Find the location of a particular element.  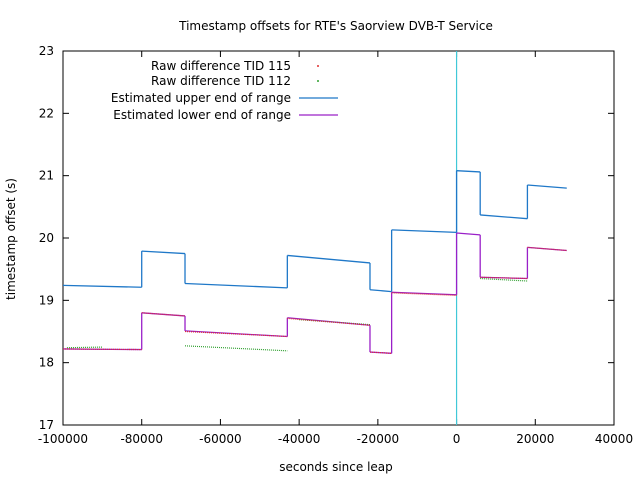

y-axis-label: timestamp offset (s) is located at coordinates (11, 239).